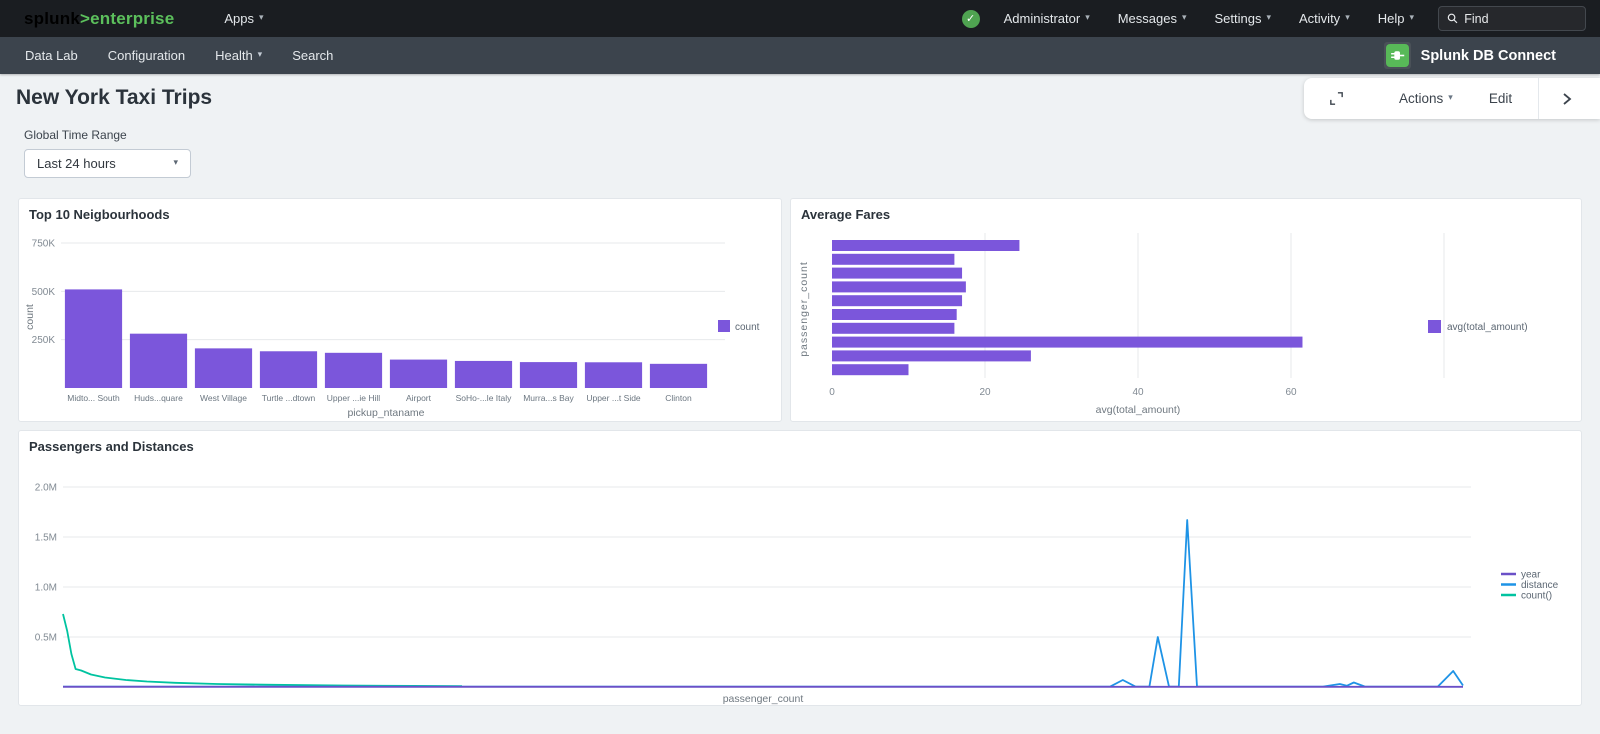 Image resolution: width=1600 pixels, height=734 pixels. I want to click on fullscreen-icon, so click(1336, 98).